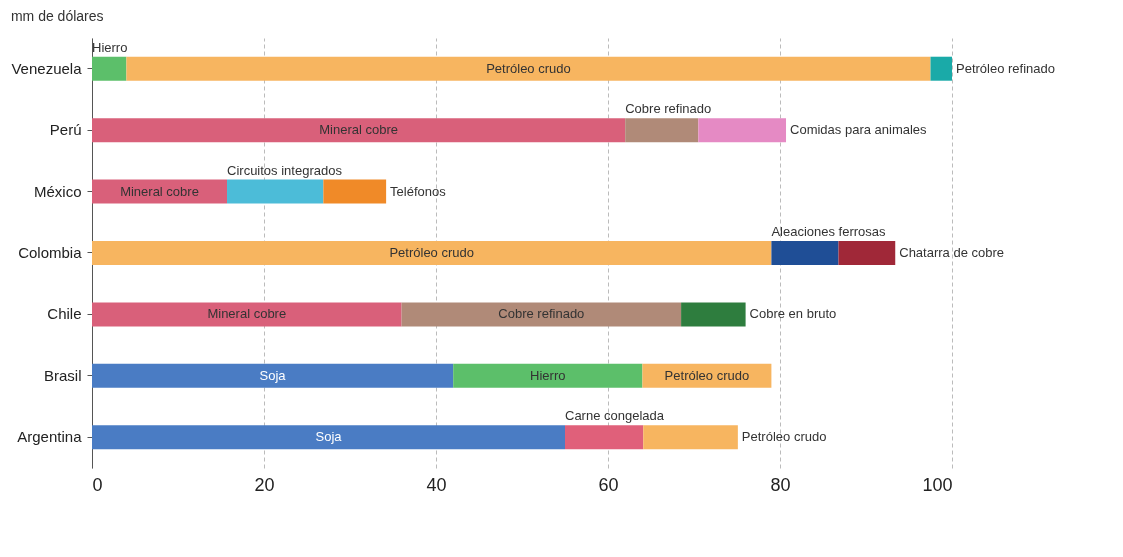 The image size is (1123, 557). I want to click on y-tick-label: Perú, so click(65, 130).